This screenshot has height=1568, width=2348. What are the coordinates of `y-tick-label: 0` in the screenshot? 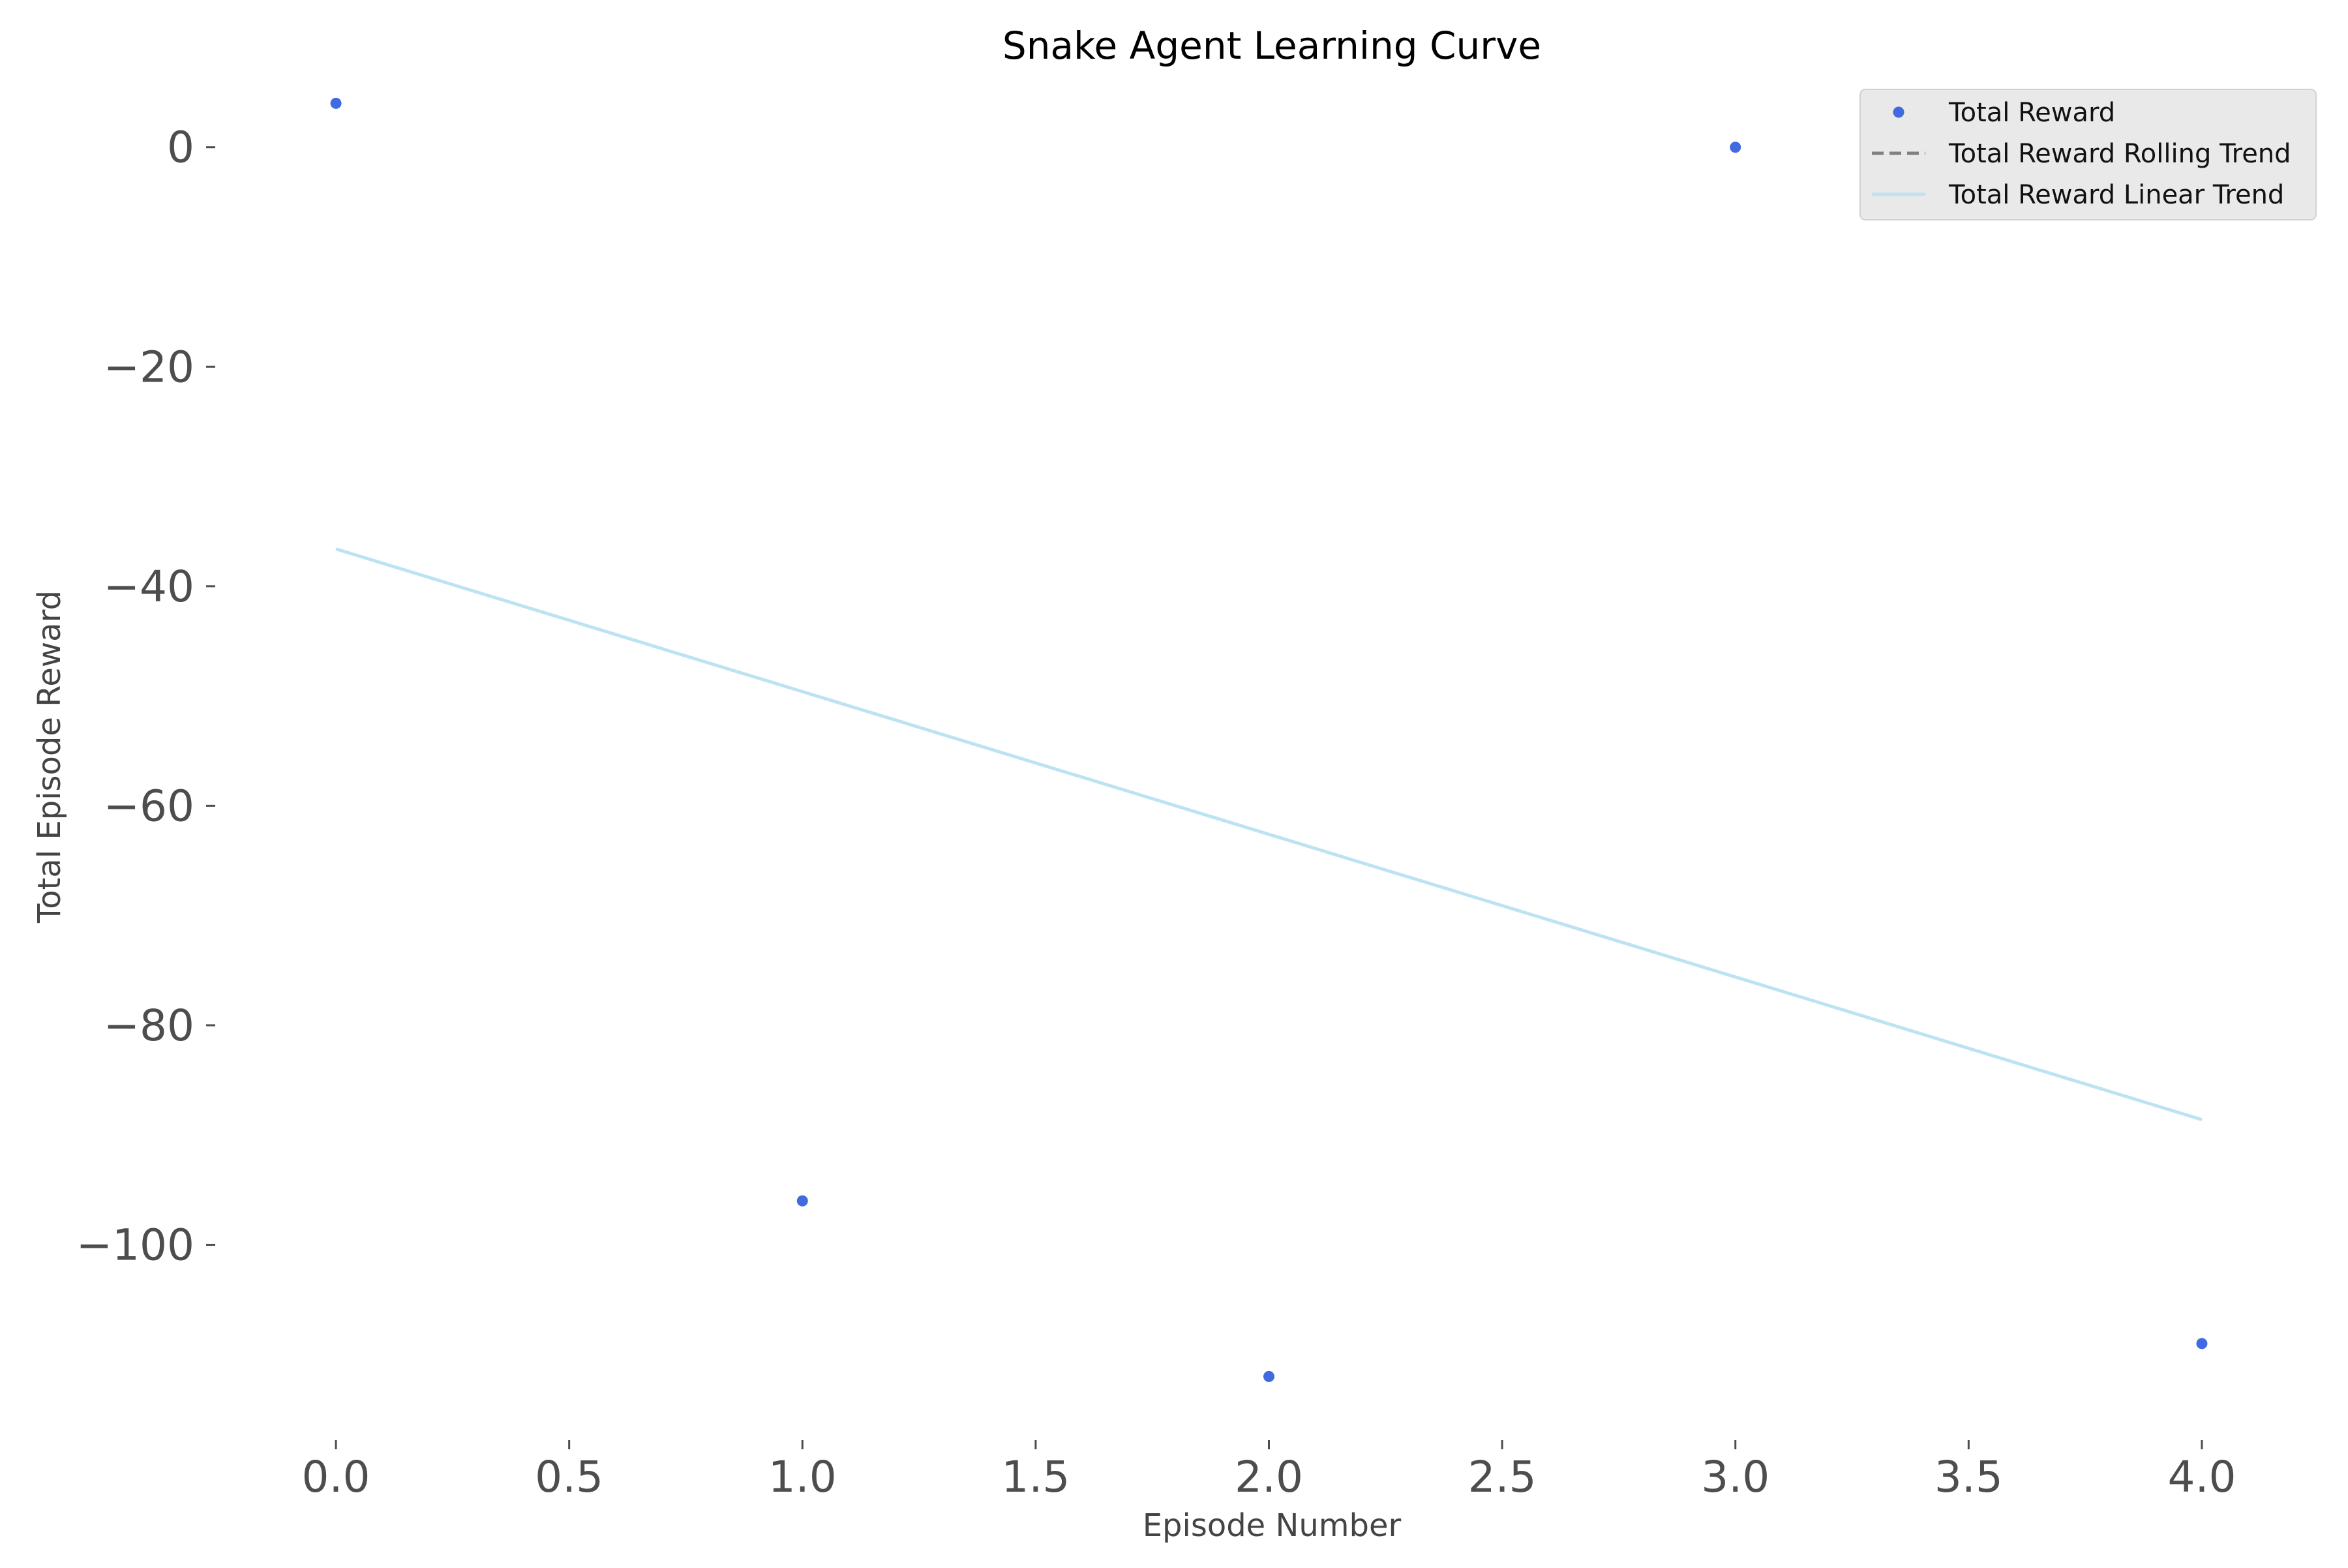 It's located at (181, 148).